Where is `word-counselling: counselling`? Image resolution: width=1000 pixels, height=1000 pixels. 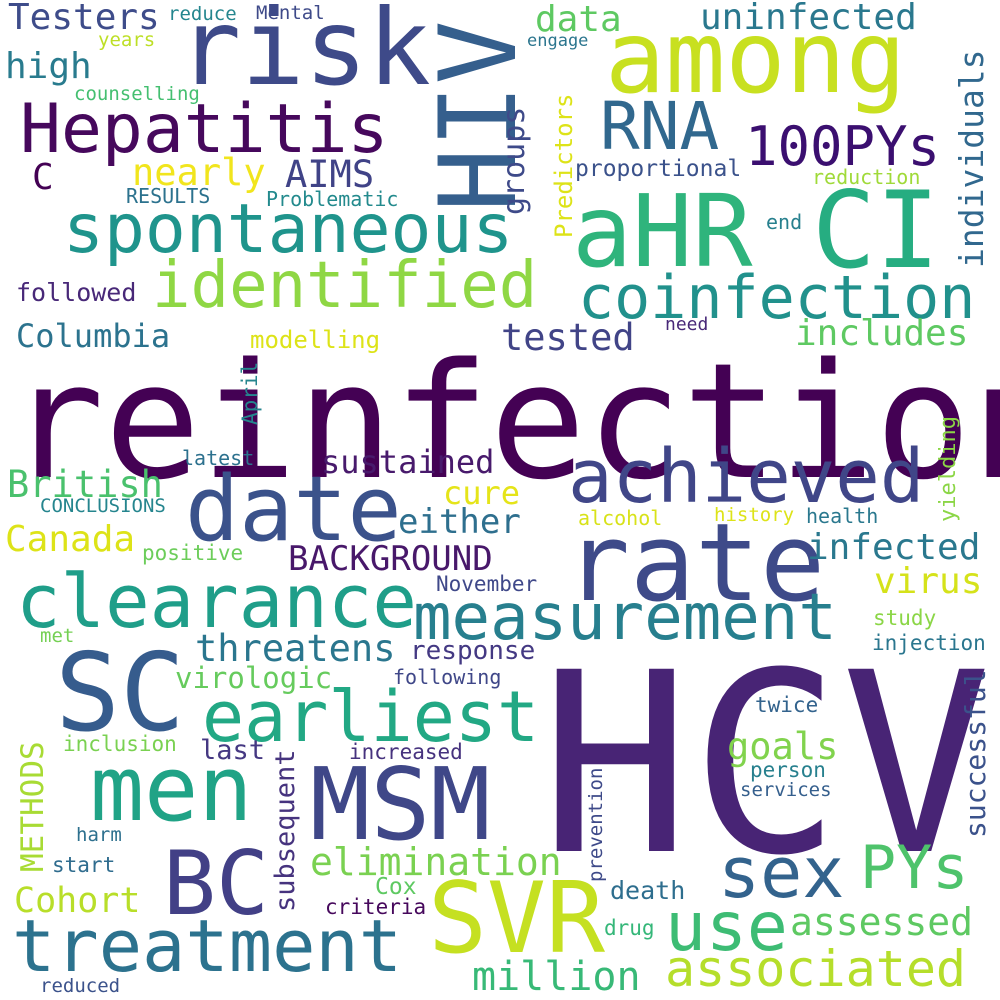 word-counselling: counselling is located at coordinates (137, 94).